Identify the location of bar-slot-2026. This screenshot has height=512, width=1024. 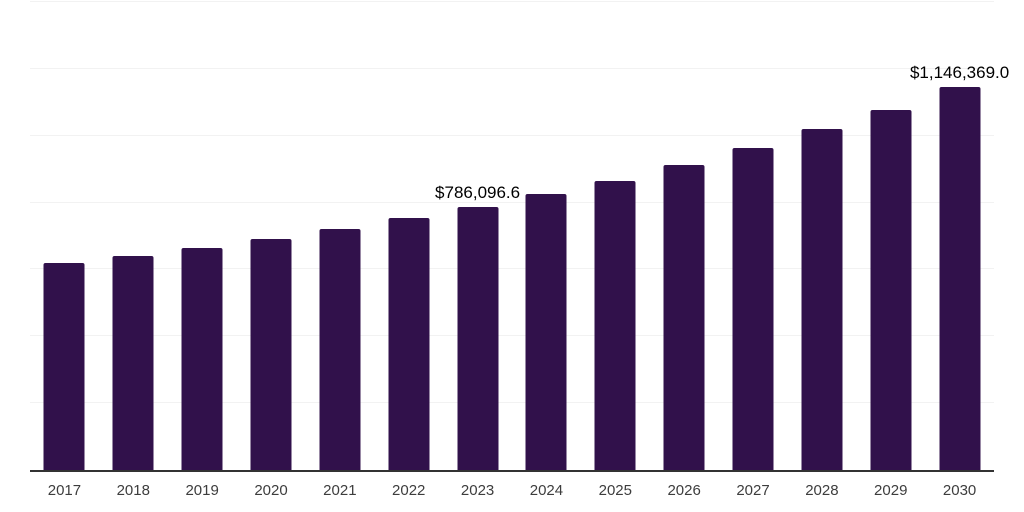
(684, 236).